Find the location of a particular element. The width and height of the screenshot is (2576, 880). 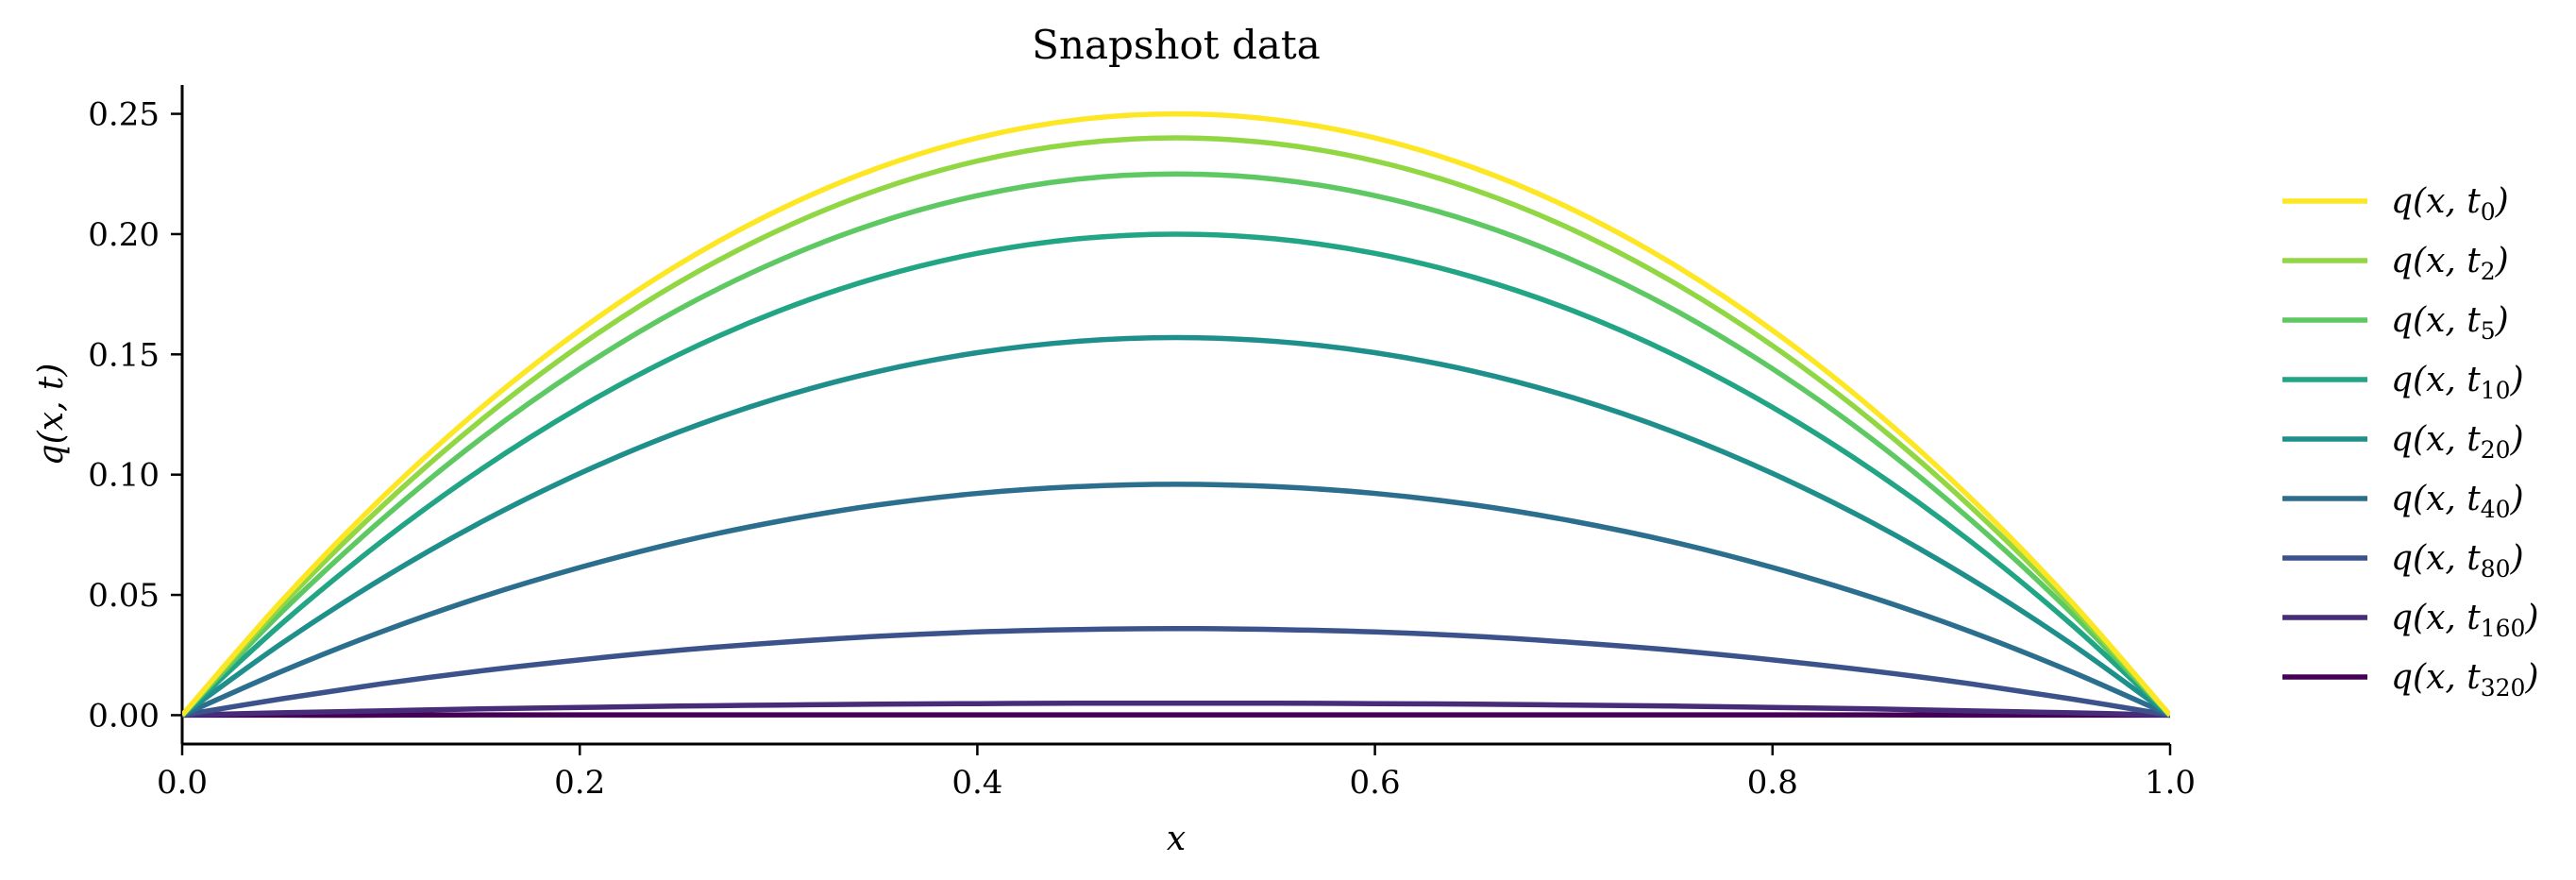

x-tick-label: 0.8 is located at coordinates (1772, 783).